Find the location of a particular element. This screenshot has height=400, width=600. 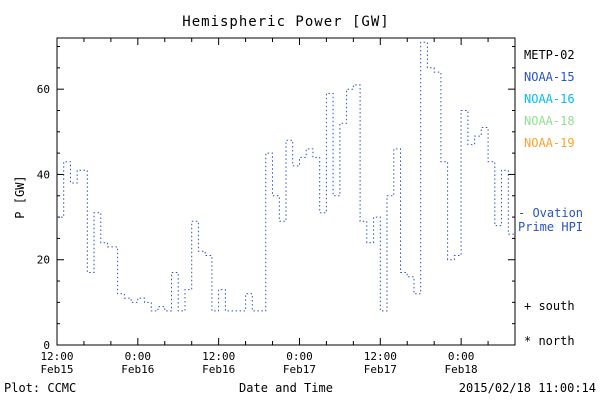

ovation-annotation-line1: - Ovation is located at coordinates (551, 213).